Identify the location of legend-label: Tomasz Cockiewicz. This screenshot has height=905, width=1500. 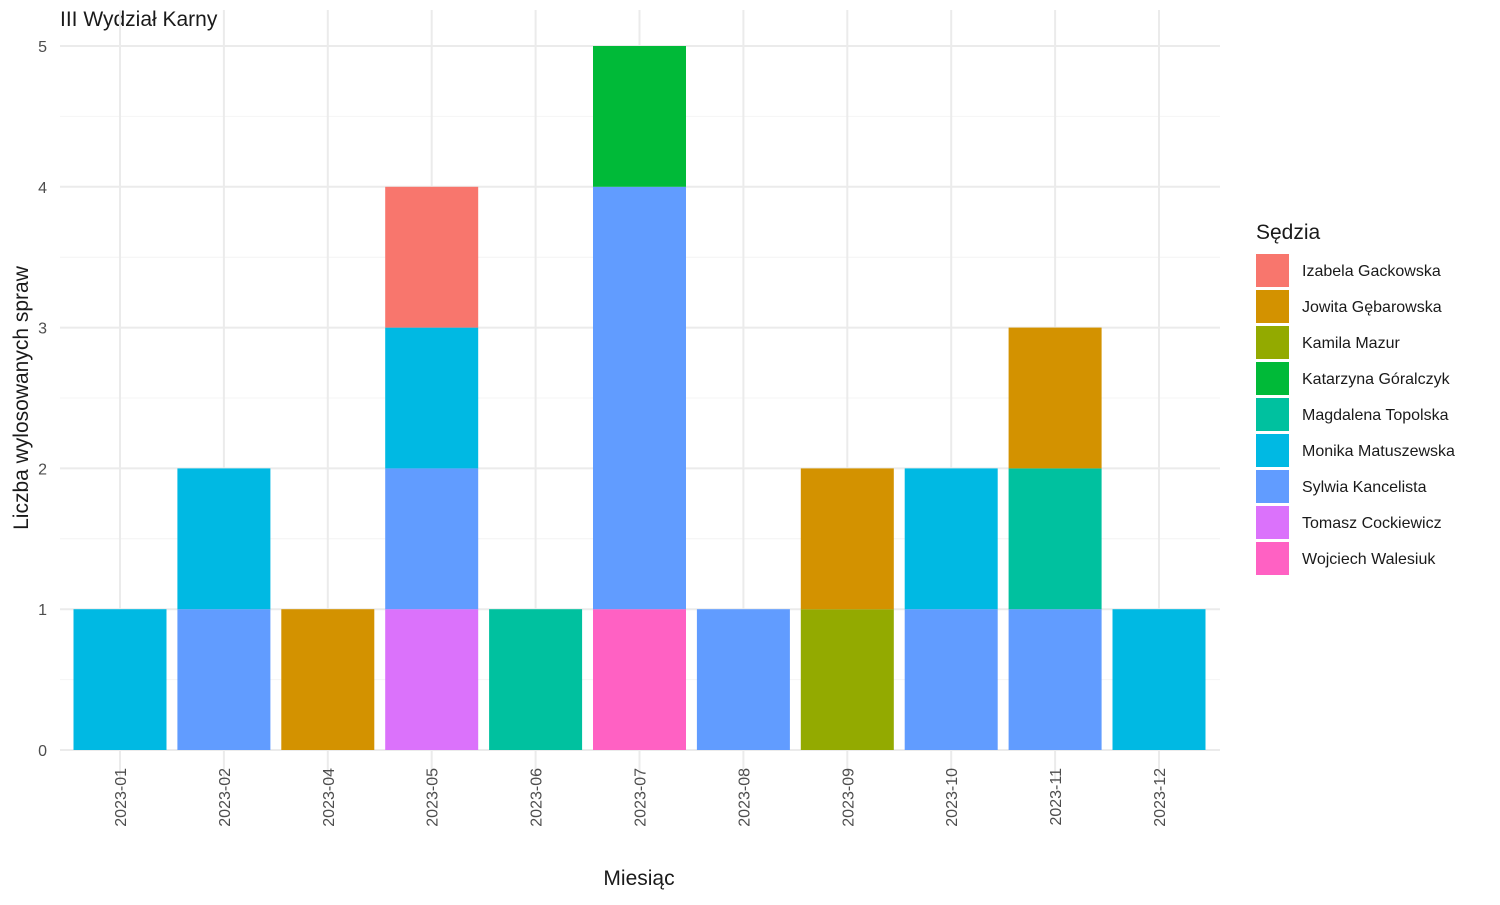
(1372, 523).